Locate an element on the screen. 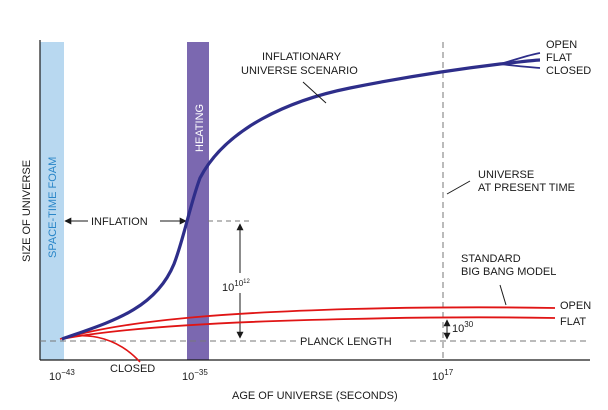  heating-band is located at coordinates (198, 201).